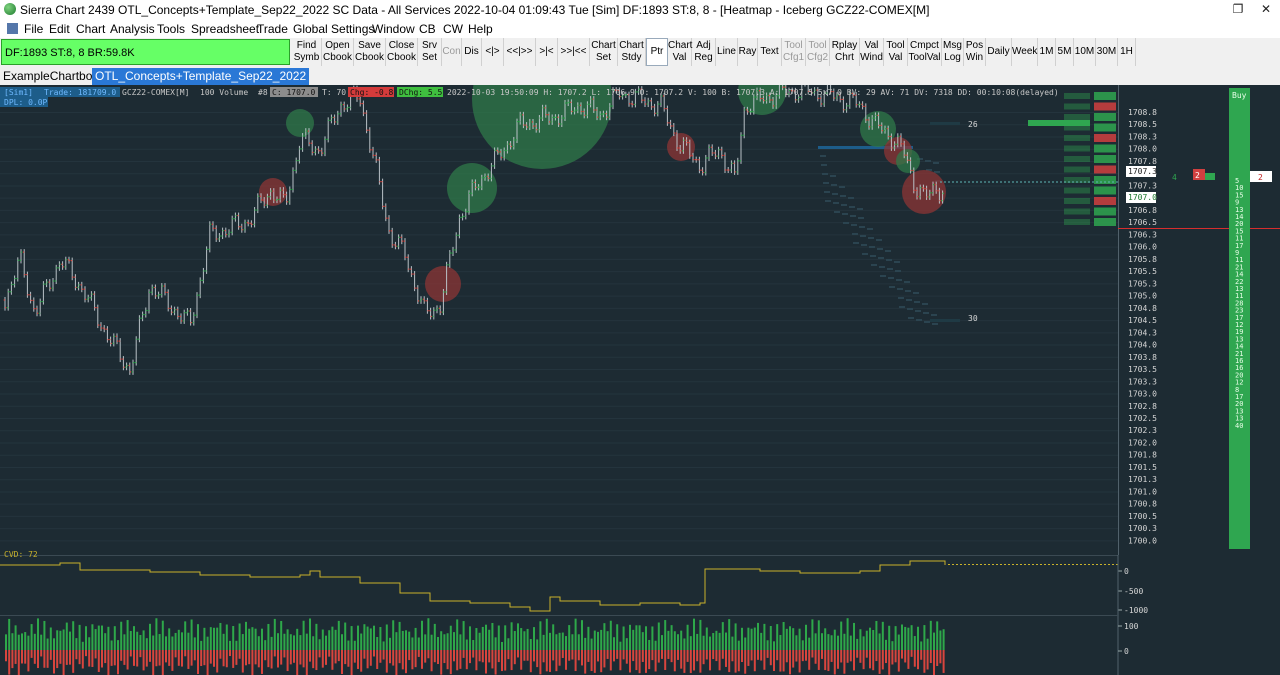 This screenshot has width=1280, height=675. Describe the element at coordinates (727, 52) in the screenshot. I see `toolbar-button-line: Line` at that location.